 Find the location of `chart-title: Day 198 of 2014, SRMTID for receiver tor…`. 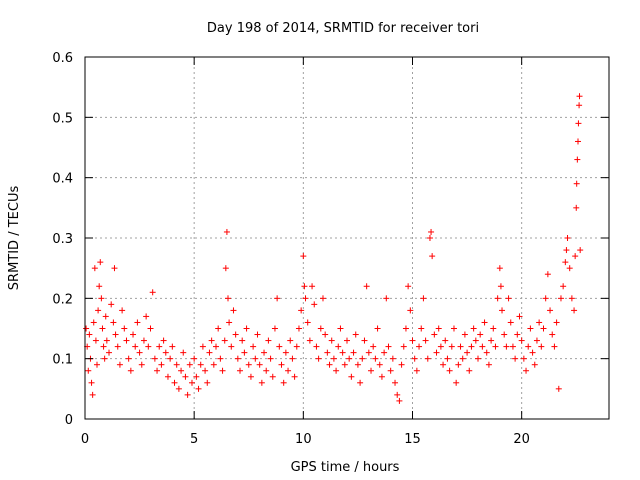

chart-title: Day 198 of 2014, SRMTID for receiver tor… is located at coordinates (343, 28).